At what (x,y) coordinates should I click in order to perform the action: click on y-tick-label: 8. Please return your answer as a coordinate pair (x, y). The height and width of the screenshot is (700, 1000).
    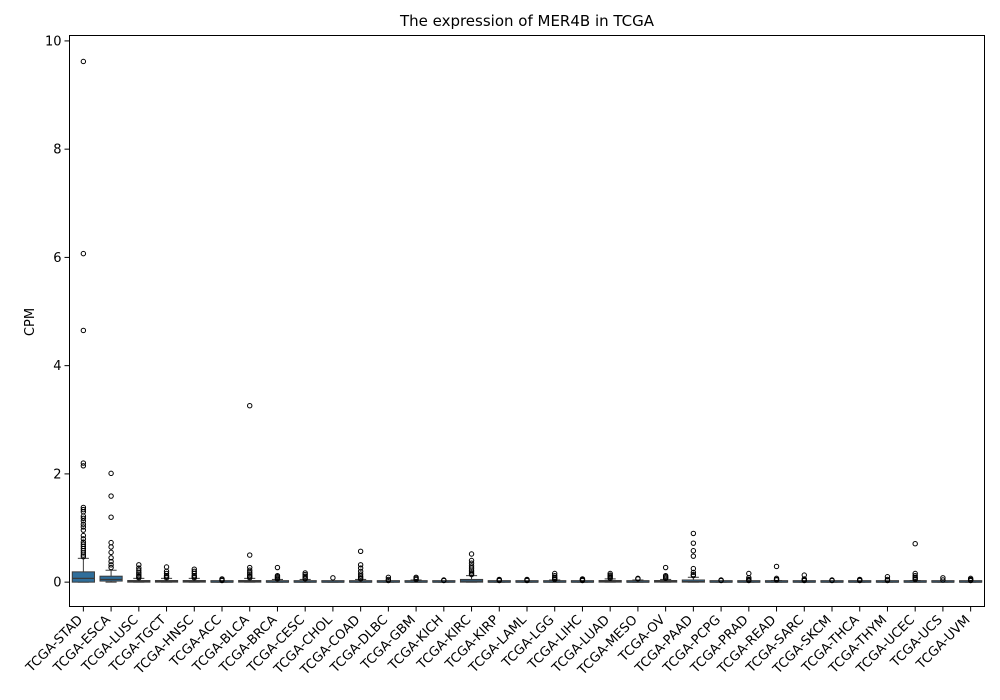
    Looking at the image, I should click on (57, 150).